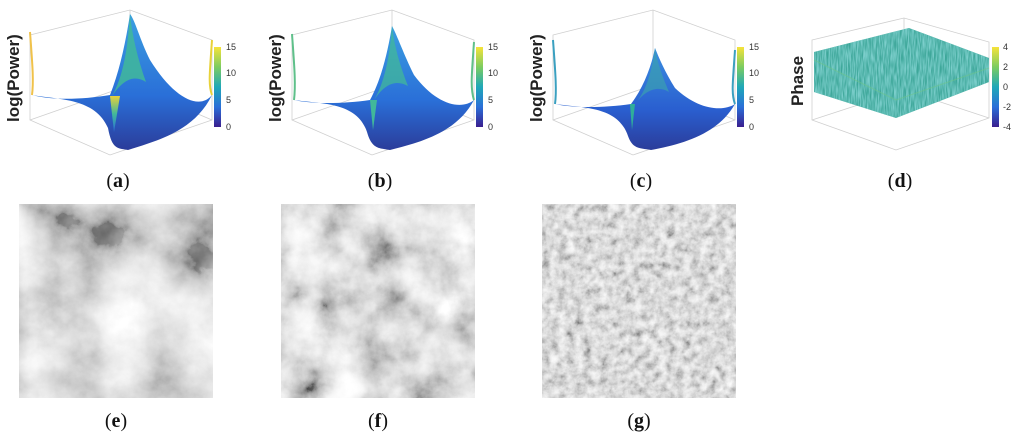 This screenshot has width=1024, height=440. What do you see at coordinates (1005, 47) in the screenshot?
I see `colorbar-tick: 4` at bounding box center [1005, 47].